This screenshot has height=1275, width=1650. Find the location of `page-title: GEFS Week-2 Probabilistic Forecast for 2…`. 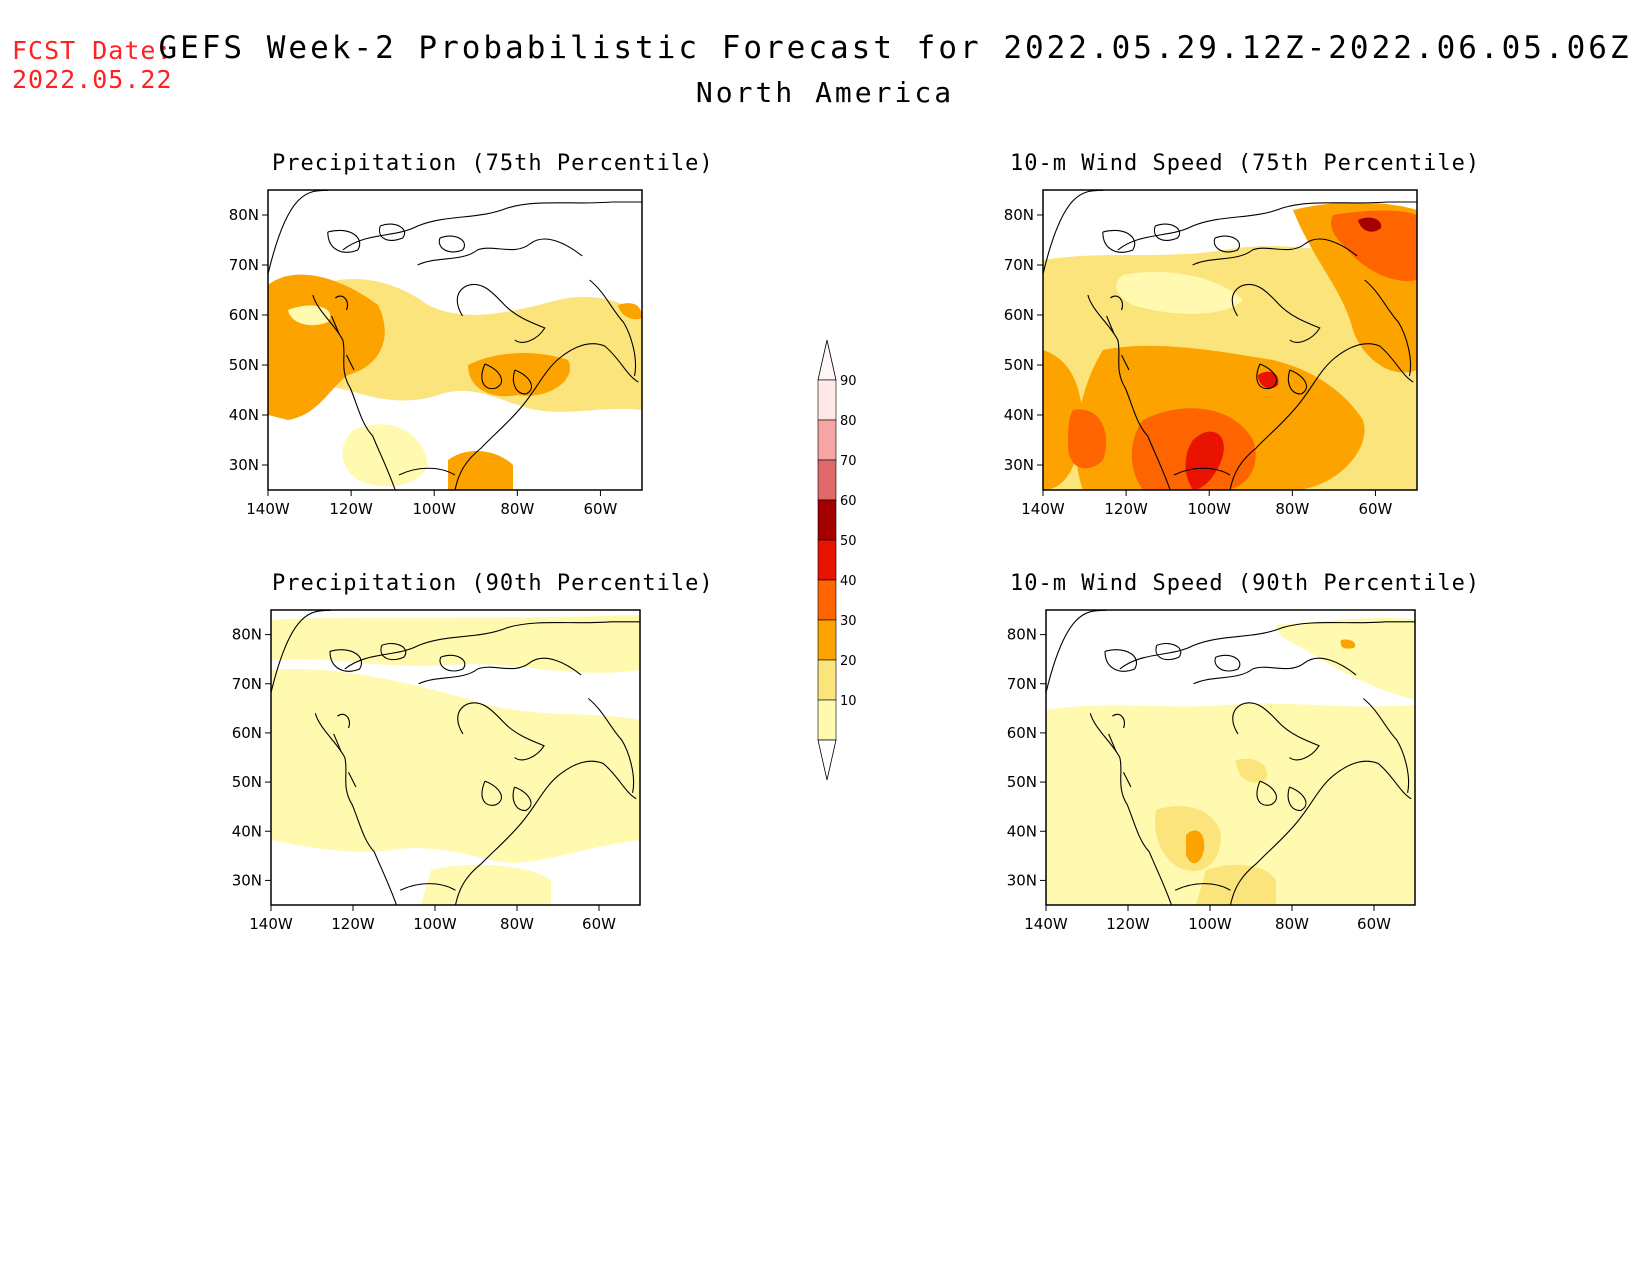

page-title: GEFS Week-2 Probabilistic Forecast for 2… is located at coordinates (895, 48).